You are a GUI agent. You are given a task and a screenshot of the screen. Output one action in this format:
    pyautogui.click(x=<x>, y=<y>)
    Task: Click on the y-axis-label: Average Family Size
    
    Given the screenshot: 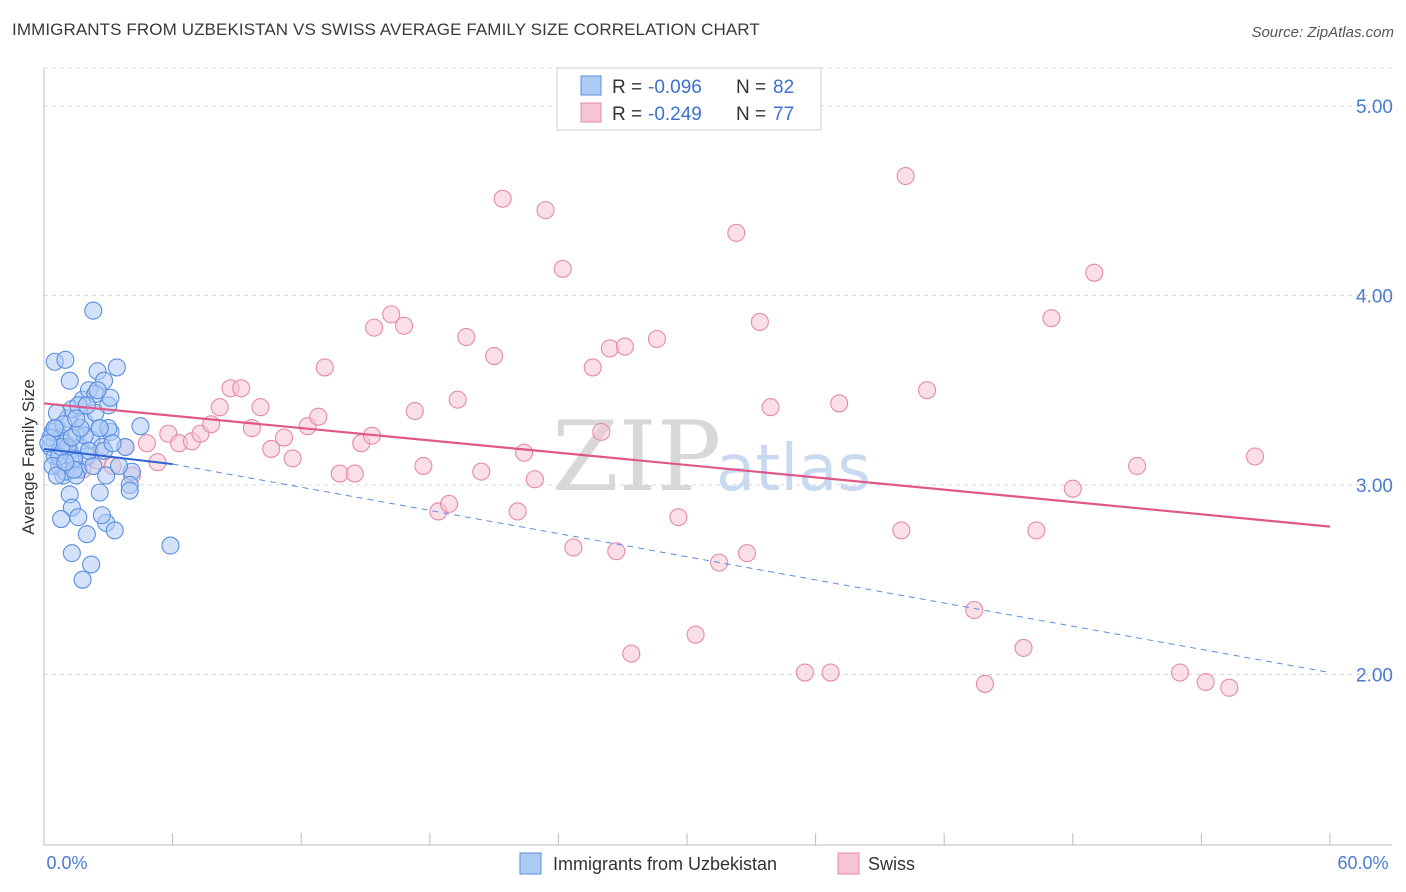 What is the action you would take?
    pyautogui.click(x=28, y=457)
    